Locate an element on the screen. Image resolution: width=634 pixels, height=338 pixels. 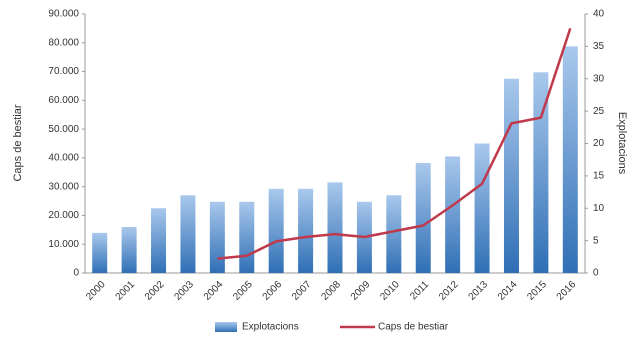
y-tick-label: 0 is located at coordinates (76, 273).